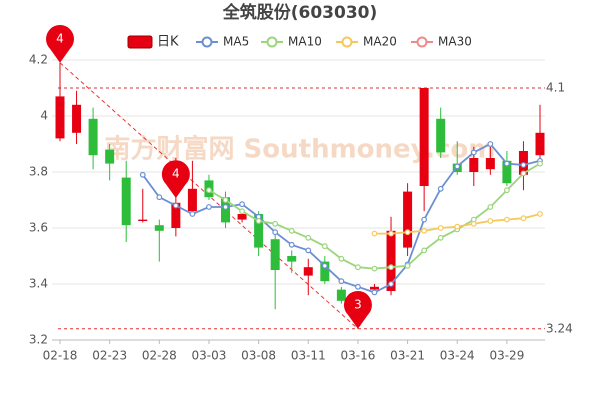 This screenshot has width=600, height=400. Describe the element at coordinates (455, 42) in the screenshot. I see `legend-label: MA30` at that location.